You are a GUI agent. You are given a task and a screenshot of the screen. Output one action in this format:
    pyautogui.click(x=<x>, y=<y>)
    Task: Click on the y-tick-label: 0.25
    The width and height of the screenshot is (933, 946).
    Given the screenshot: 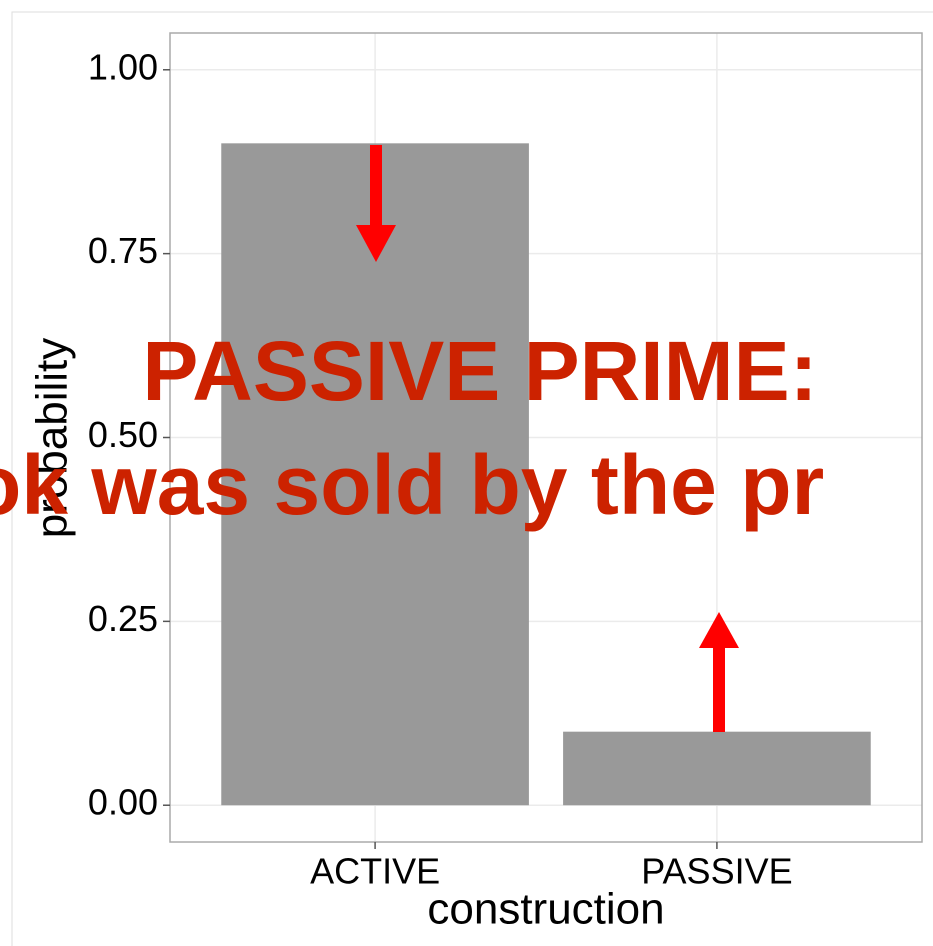 What is the action you would take?
    pyautogui.click(x=123, y=618)
    